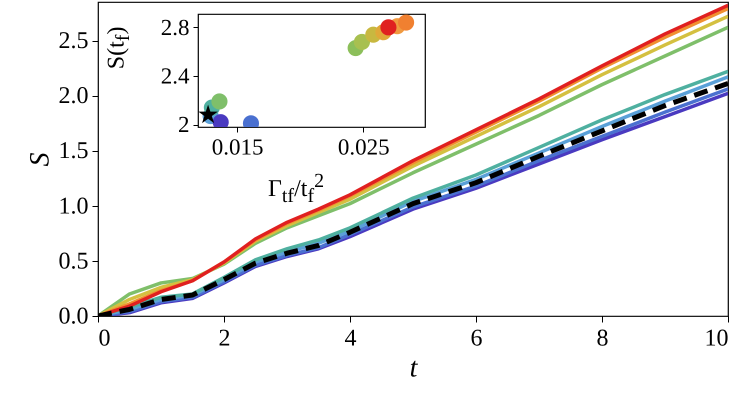 This screenshot has width=750, height=411. Describe the element at coordinates (476, 339) in the screenshot. I see `x-tick-label: 6` at that location.